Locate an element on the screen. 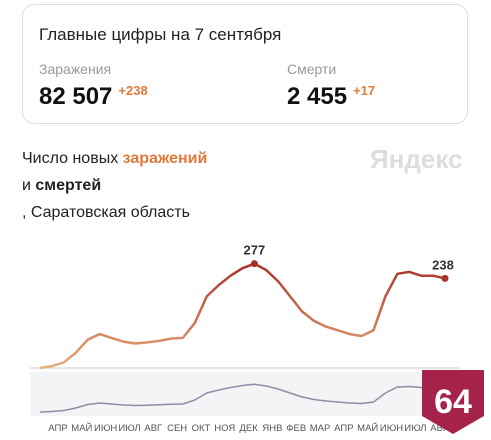  title-part: и is located at coordinates (26, 185).